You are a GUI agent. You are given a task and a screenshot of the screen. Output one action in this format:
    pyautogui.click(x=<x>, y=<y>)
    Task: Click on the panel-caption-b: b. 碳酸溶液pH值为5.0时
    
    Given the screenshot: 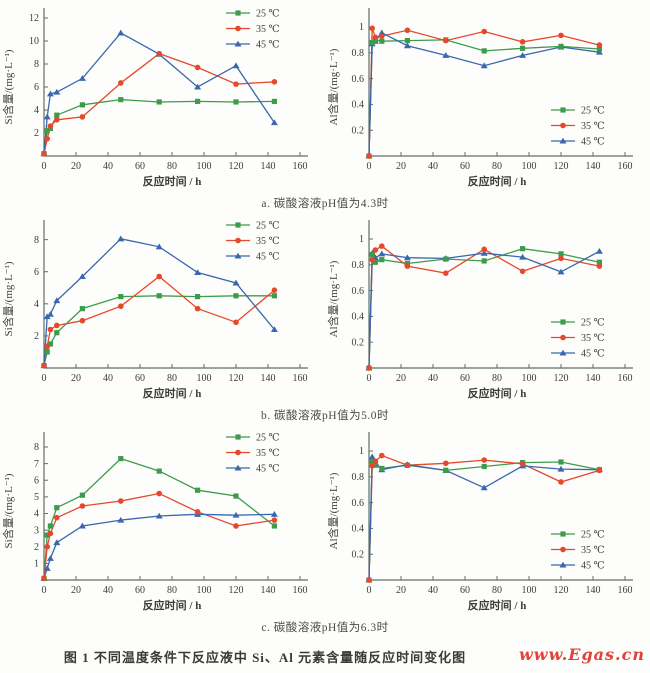 What is the action you would take?
    pyautogui.click(x=325, y=416)
    